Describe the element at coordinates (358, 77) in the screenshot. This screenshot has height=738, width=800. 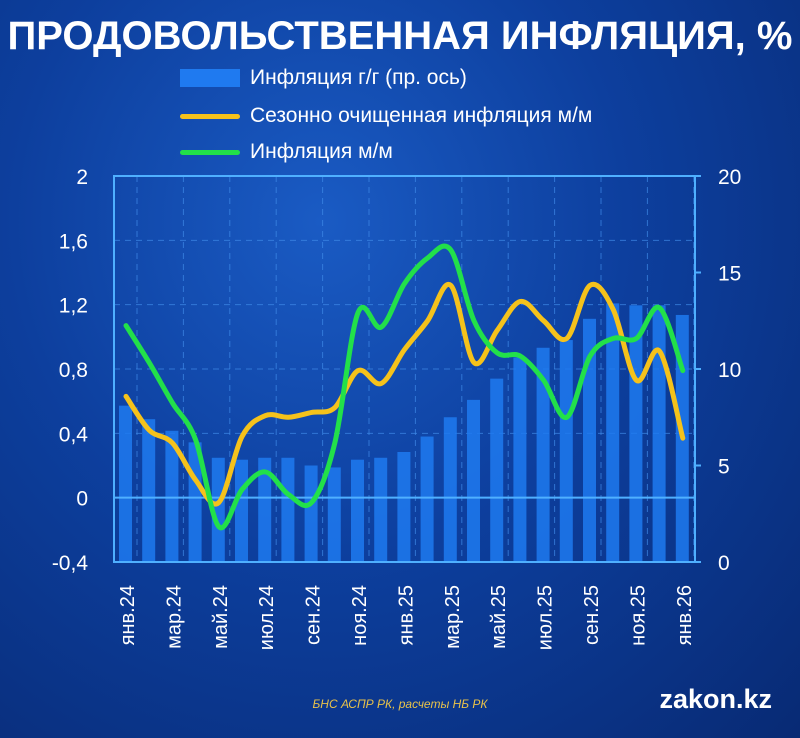
I see `legend-label: Инфляция г/г (пр. ось)` at that location.